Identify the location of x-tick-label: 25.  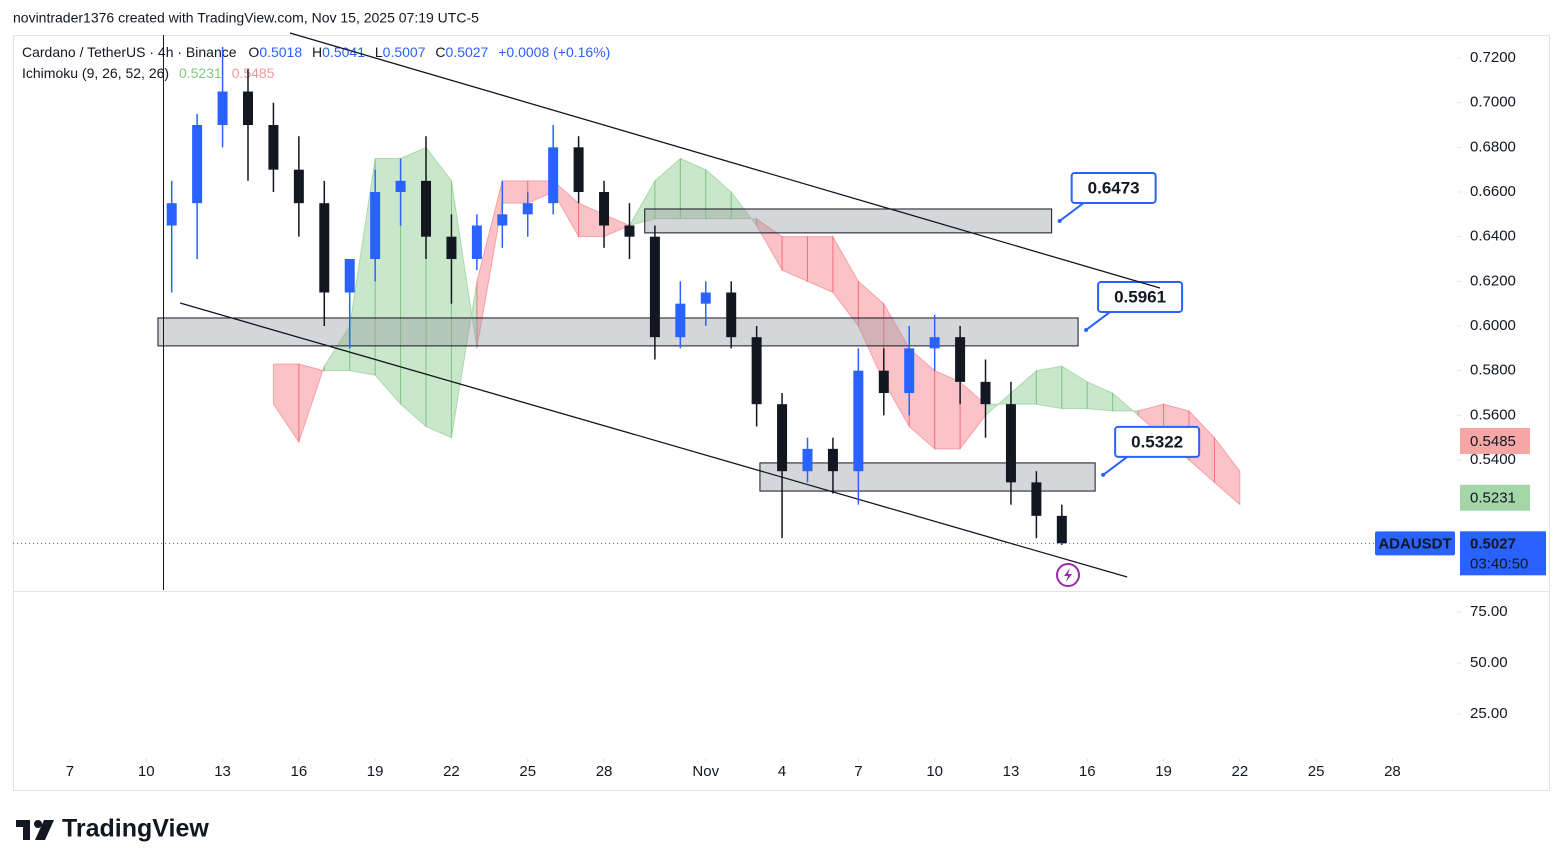
(527, 771).